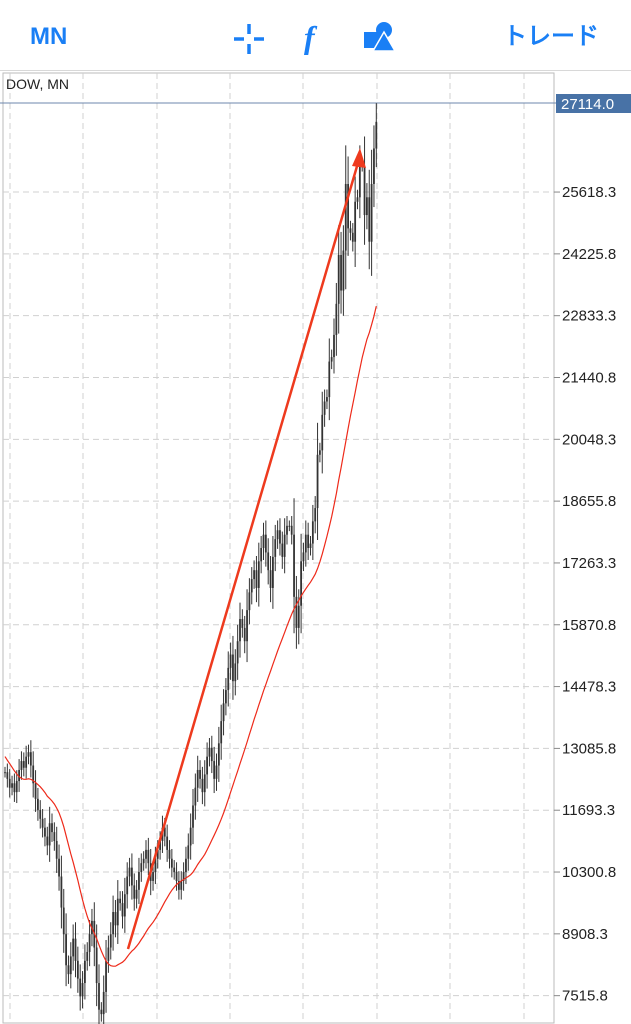  I want to click on price-tick-label: 11693.3, so click(588, 810).